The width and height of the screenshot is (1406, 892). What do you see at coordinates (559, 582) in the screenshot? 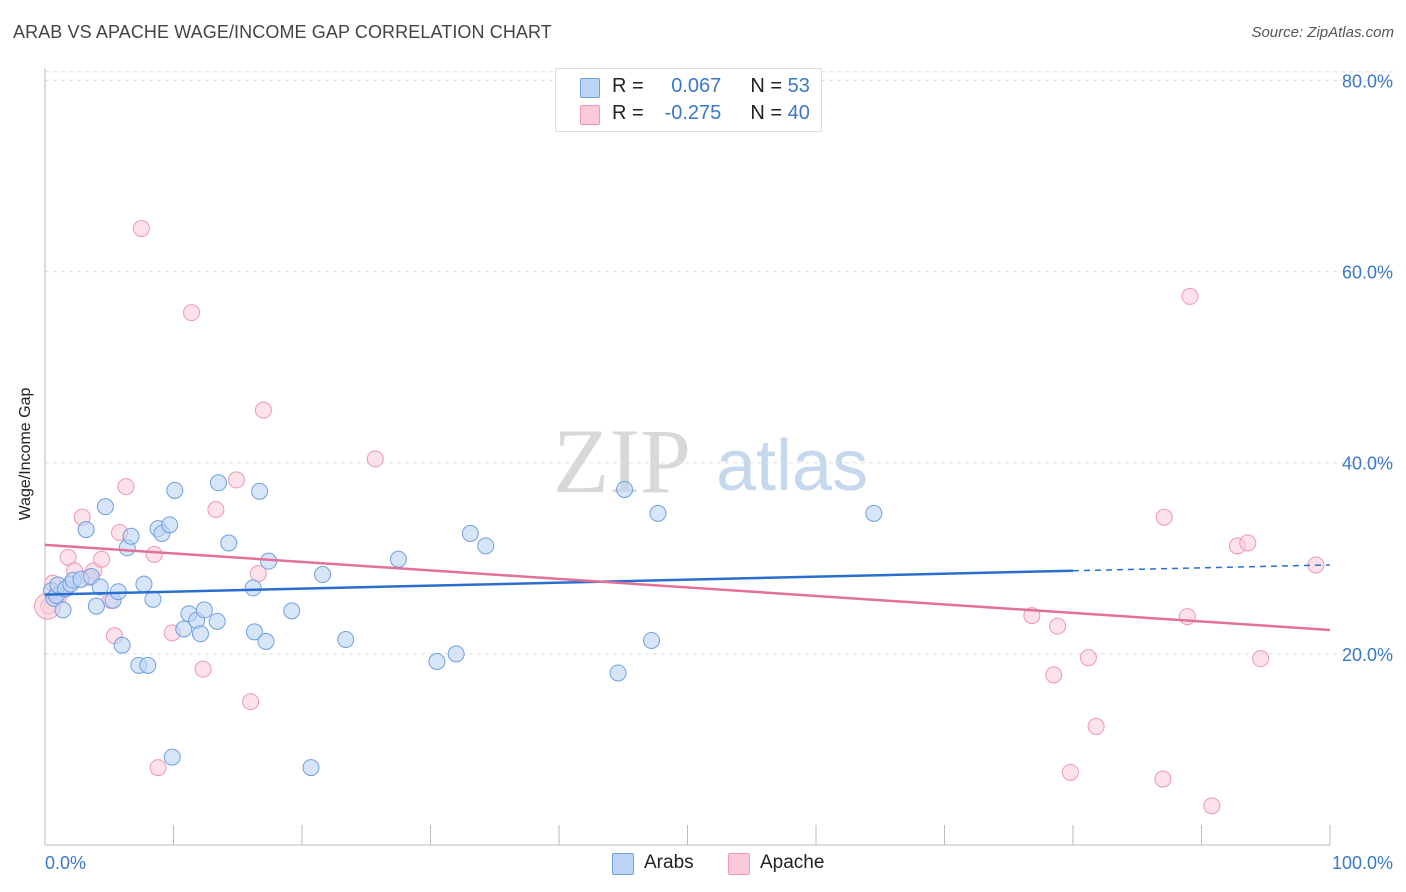
I see `arabs-trend-line` at bounding box center [559, 582].